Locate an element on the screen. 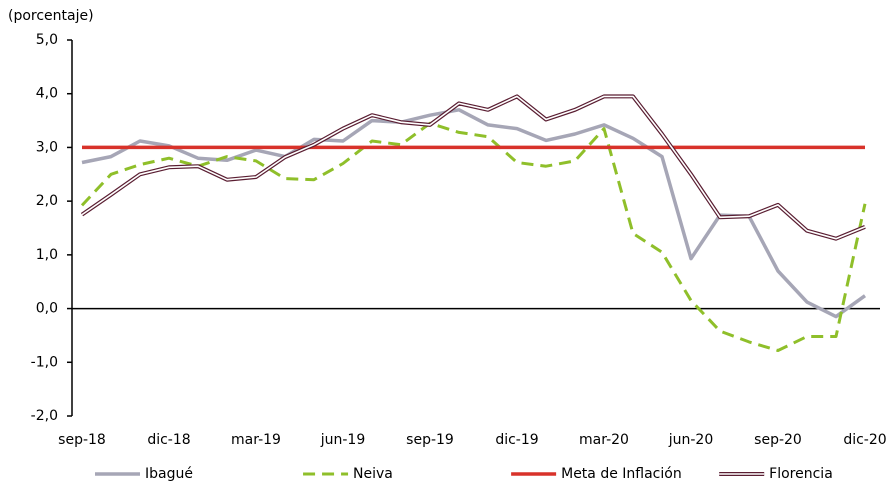 This screenshot has width=896, height=491. x-tick-label: sep-19 is located at coordinates (430, 440).